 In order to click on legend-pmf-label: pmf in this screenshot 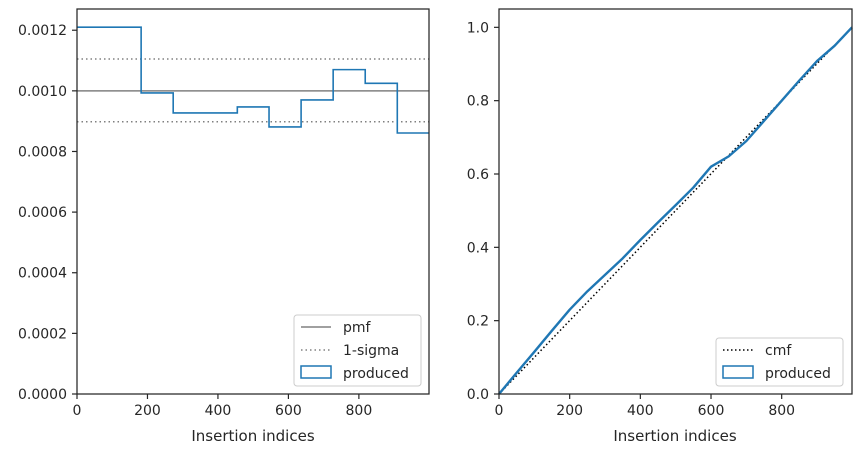, I will do `click(357, 328)`.